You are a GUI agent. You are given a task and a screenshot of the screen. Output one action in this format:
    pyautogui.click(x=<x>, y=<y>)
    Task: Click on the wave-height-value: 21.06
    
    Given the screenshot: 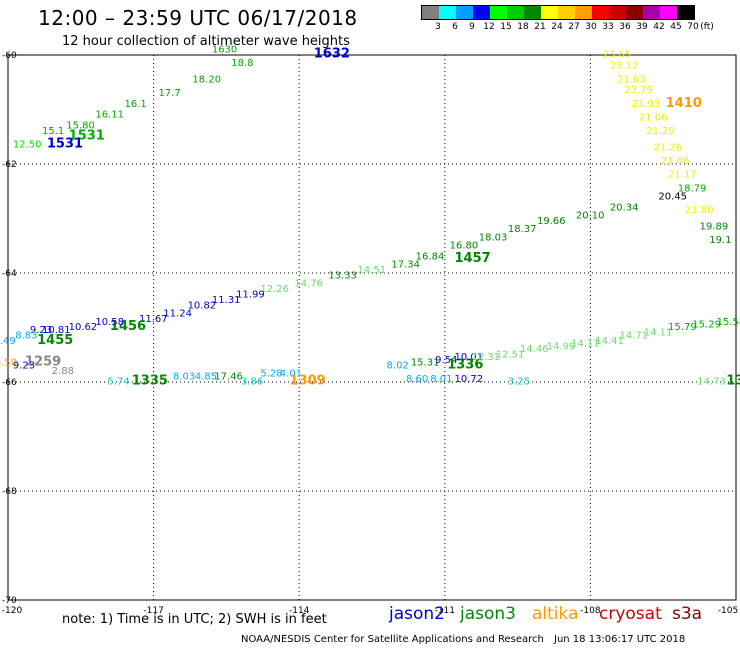 What is the action you would take?
    pyautogui.click(x=653, y=117)
    